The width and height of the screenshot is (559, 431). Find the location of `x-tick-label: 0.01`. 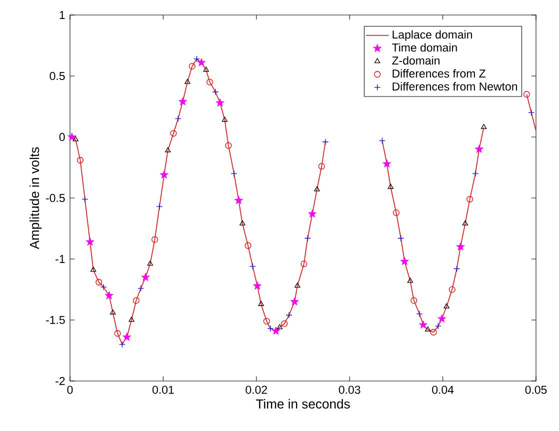

x-tick-label: 0.01 is located at coordinates (163, 390).